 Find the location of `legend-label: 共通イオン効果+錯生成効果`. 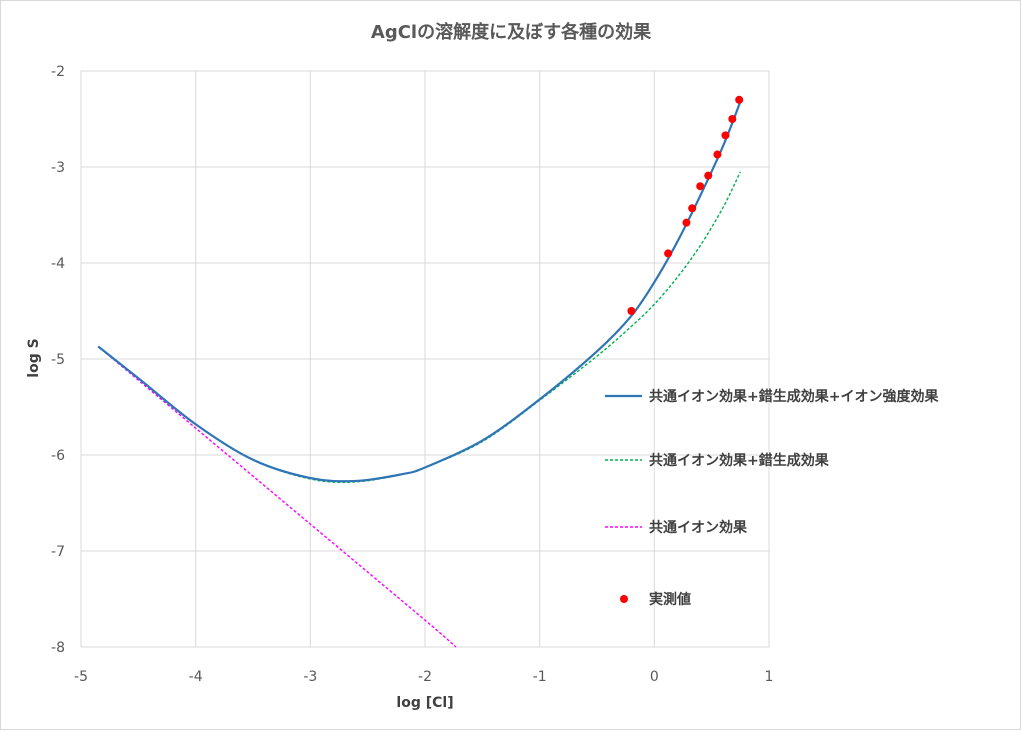

legend-label: 共通イオン効果+錯生成効果 is located at coordinates (739, 460).